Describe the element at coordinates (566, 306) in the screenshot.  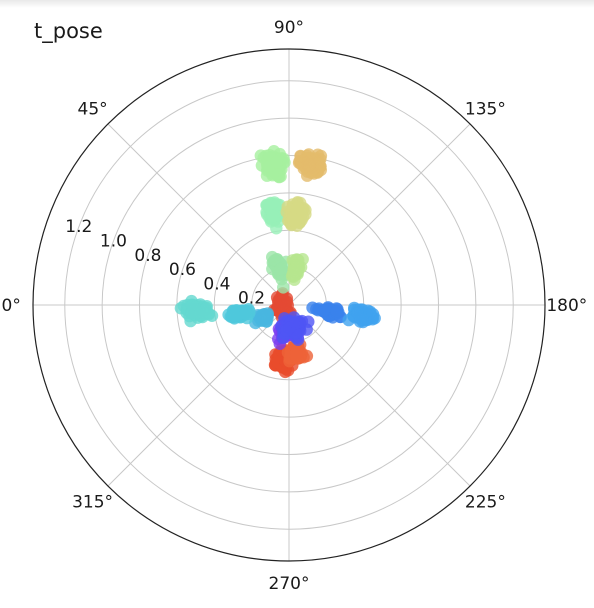
I see `theta-tick-label: 180°` at that location.